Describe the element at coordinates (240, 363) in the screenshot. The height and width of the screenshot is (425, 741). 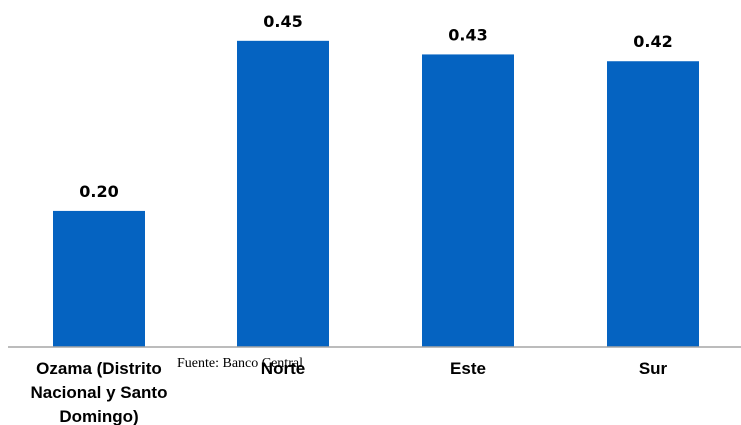
I see `source-note: Fuente: Banco Central` at that location.